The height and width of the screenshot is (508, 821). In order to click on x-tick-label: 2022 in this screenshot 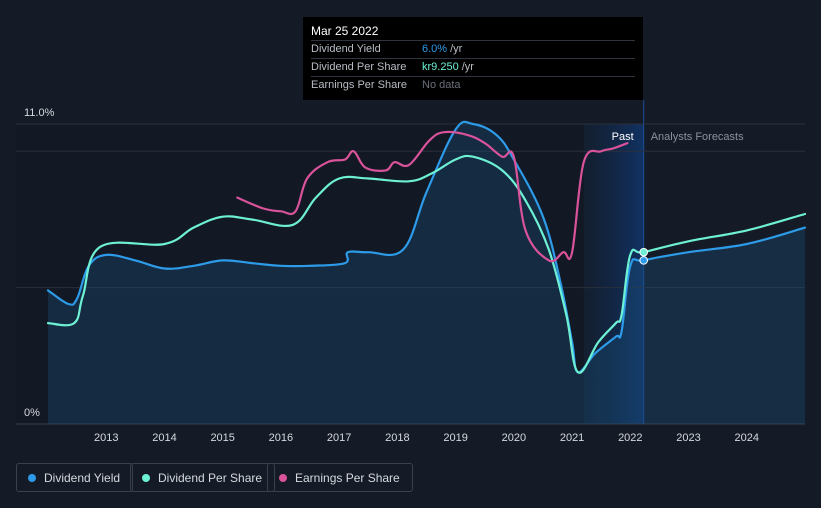, I will do `click(630, 438)`.